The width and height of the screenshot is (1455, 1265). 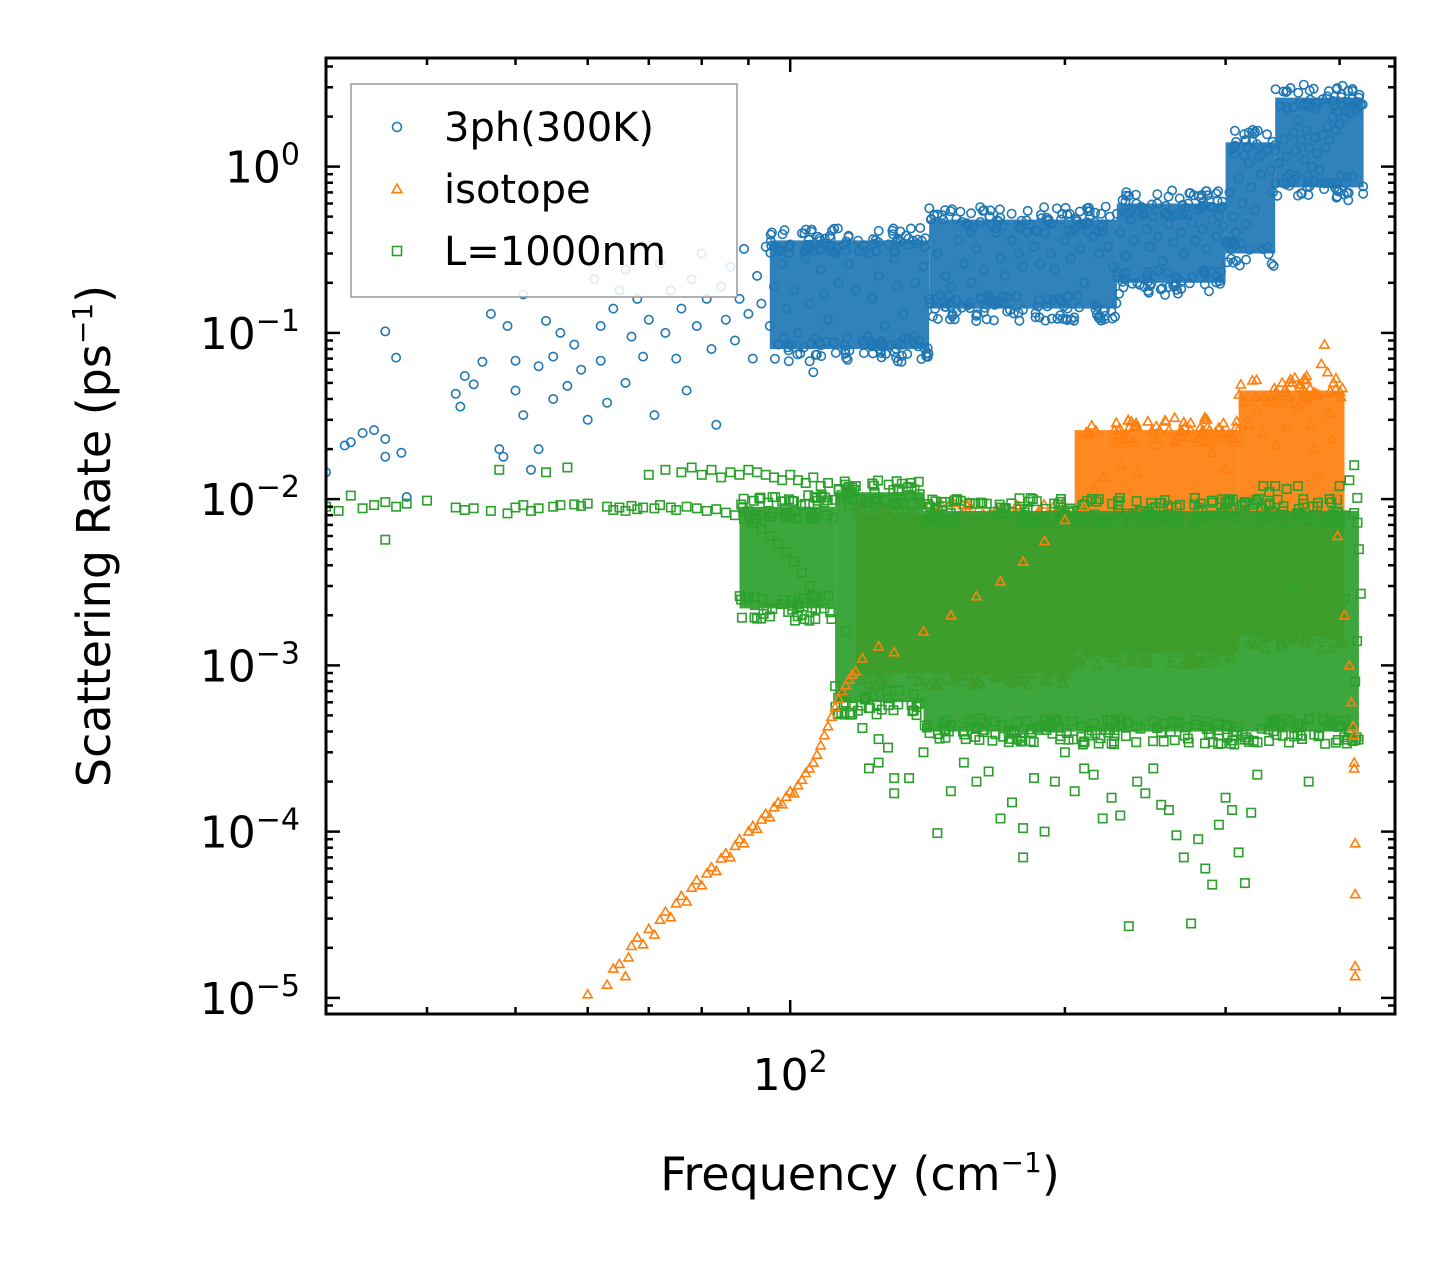 What do you see at coordinates (549, 128) in the screenshot?
I see `legend-label-3ph-300k: 3ph(300K)` at bounding box center [549, 128].